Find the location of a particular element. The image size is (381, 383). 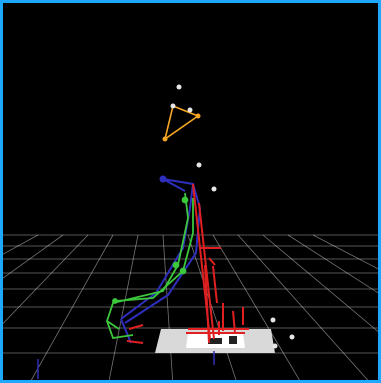

left-limb-segments is located at coordinates (149, 266).